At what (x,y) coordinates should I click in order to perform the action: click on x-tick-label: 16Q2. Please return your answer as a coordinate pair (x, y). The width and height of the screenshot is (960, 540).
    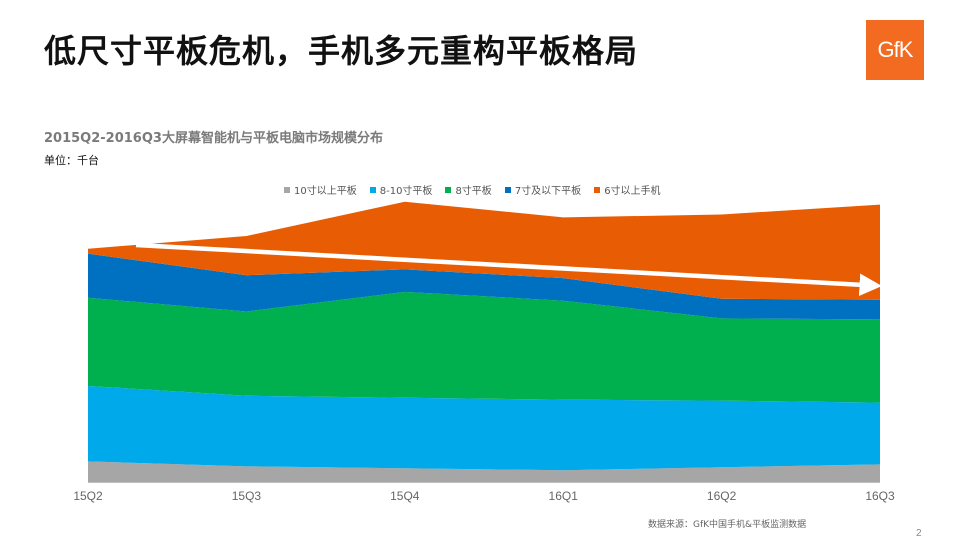
    Looking at the image, I should click on (722, 496).